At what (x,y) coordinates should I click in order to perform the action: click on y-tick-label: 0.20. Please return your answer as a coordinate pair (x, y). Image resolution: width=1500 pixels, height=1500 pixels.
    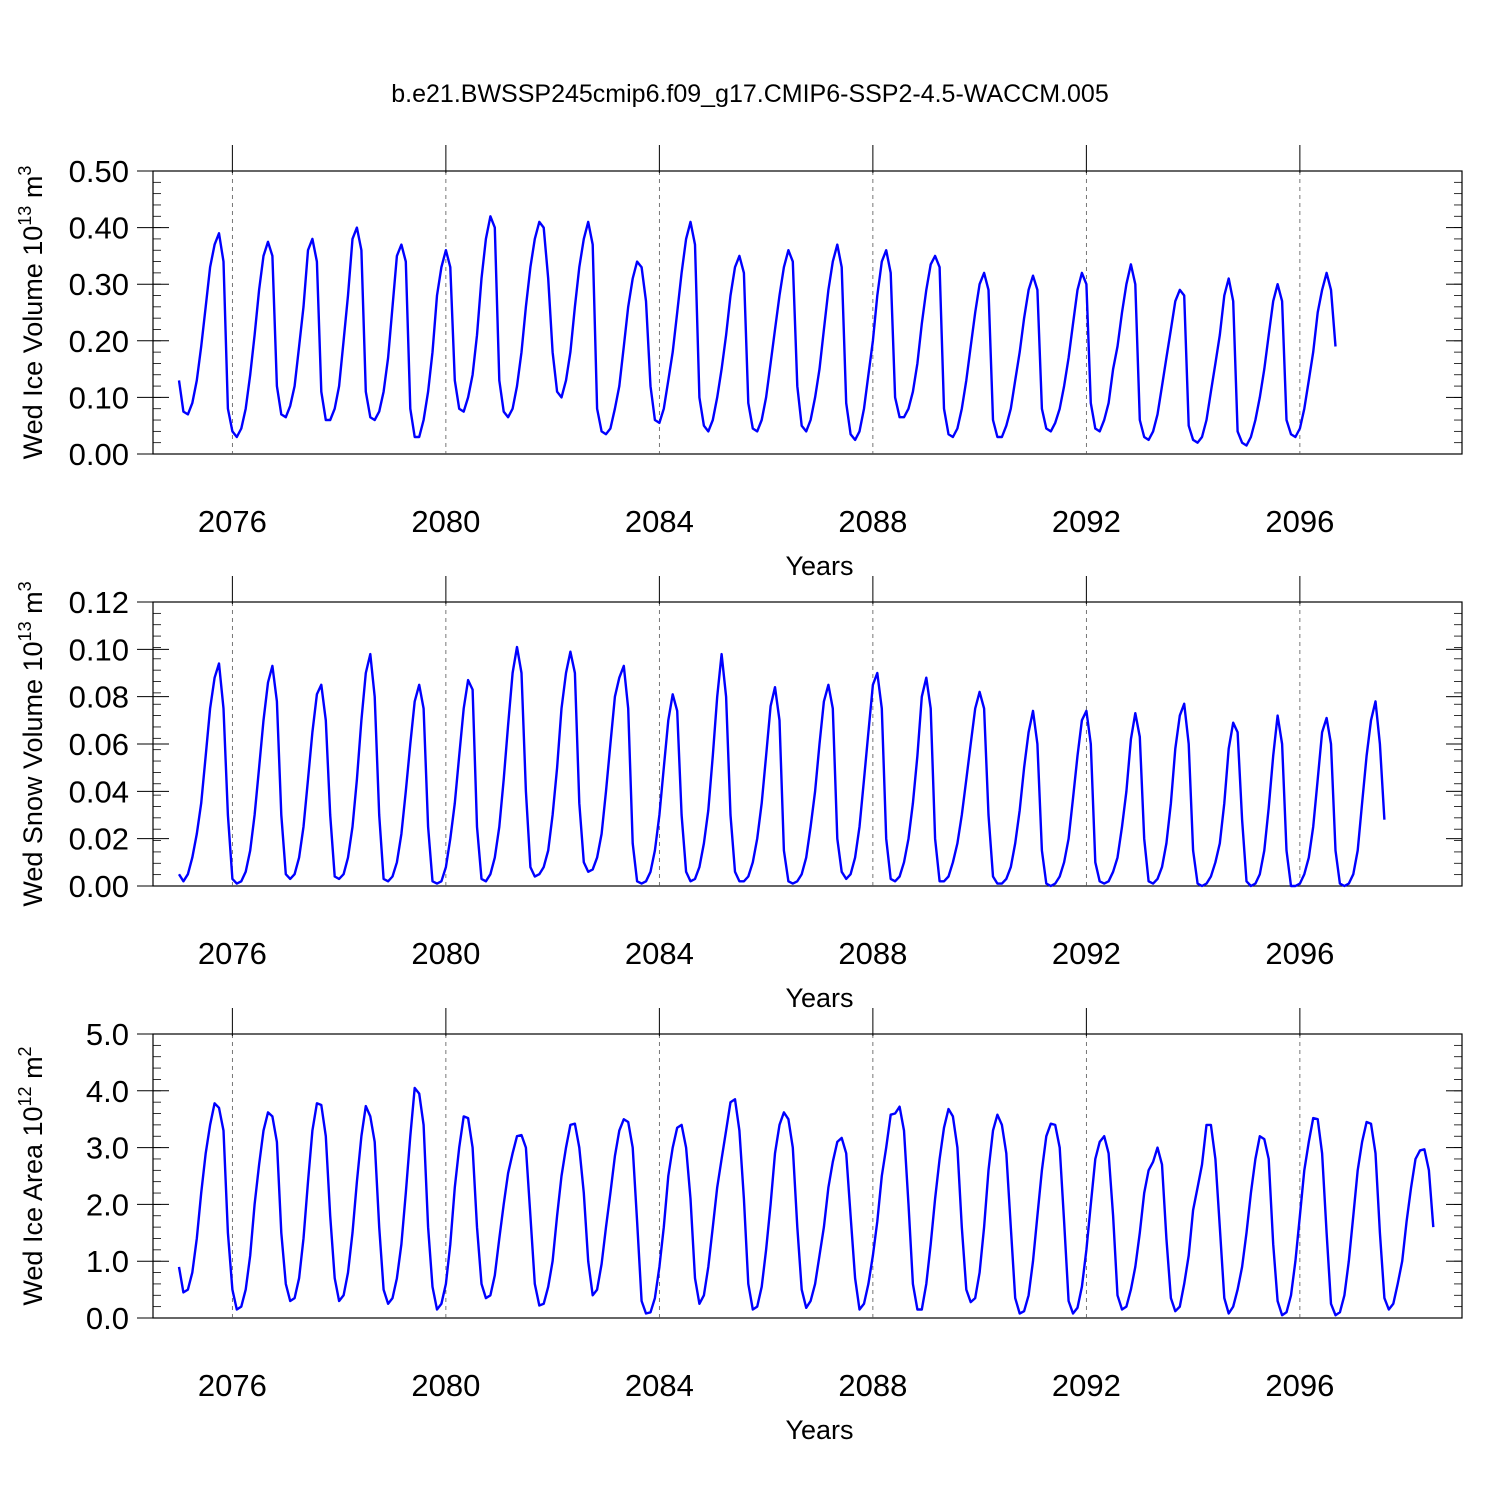
    Looking at the image, I should click on (99, 341).